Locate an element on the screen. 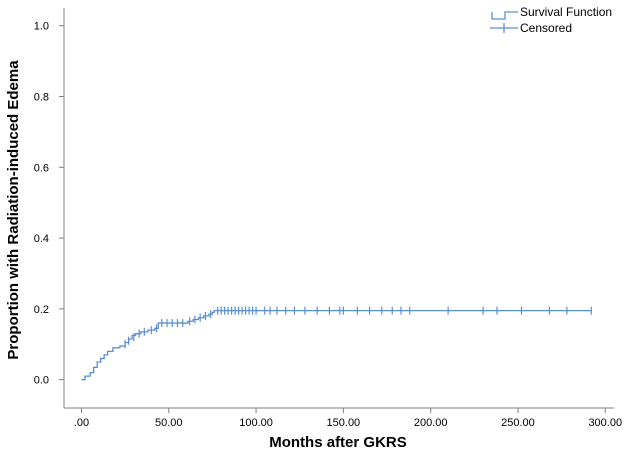 This screenshot has height=456, width=624. y-tick-label: 0.2 is located at coordinates (41, 310).